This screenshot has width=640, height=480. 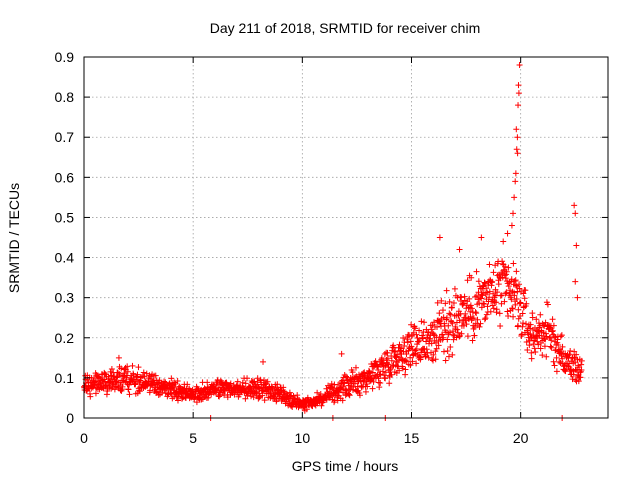 I want to click on x-tick-label: 15, so click(x=412, y=438).